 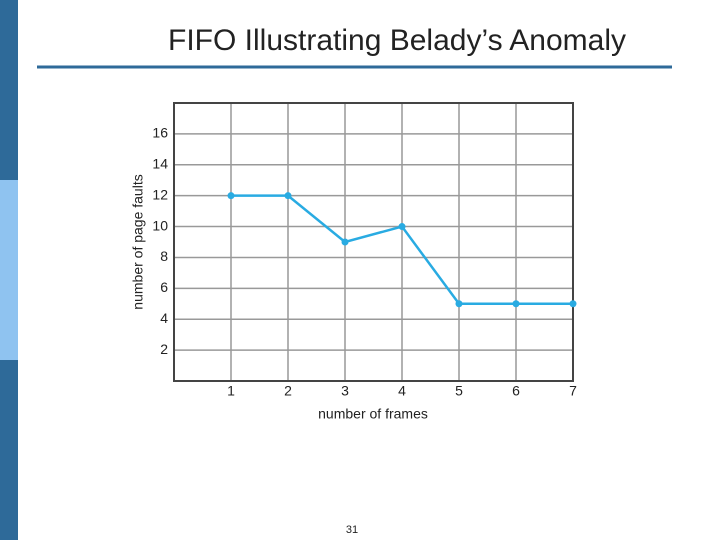 What do you see at coordinates (160, 194) in the screenshot?
I see `y-tick-label: 12` at bounding box center [160, 194].